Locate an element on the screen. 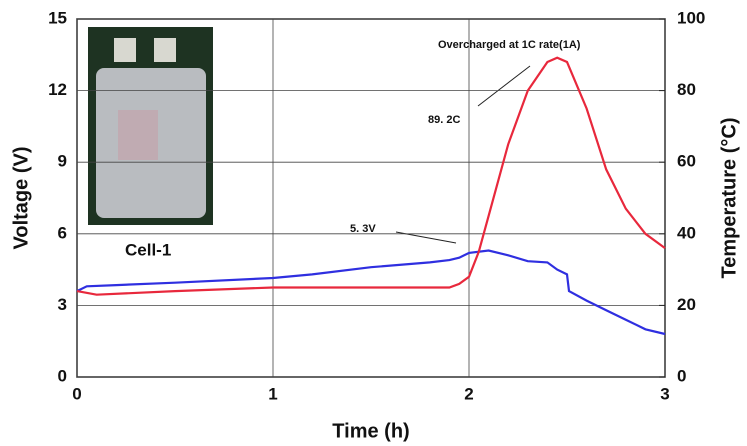 Image resolution: width=747 pixels, height=446 pixels. x-tick-label: 0 is located at coordinates (76, 393).